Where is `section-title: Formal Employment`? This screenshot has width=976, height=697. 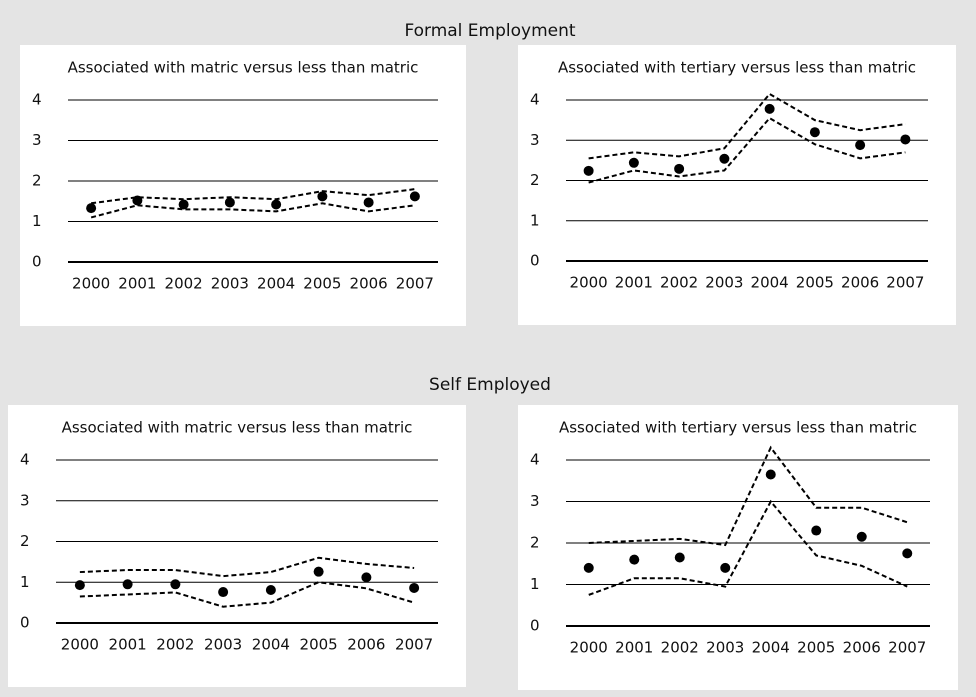
section-title: Formal Employment is located at coordinates (489, 31).